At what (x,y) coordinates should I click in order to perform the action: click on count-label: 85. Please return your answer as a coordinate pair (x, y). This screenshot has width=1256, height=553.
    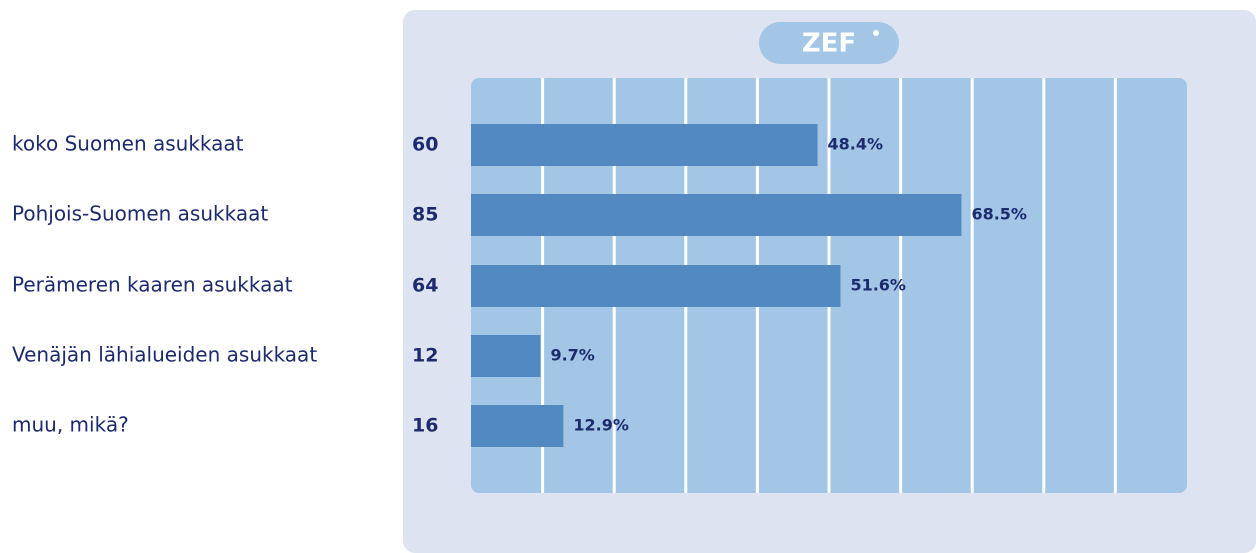
    Looking at the image, I should click on (425, 215).